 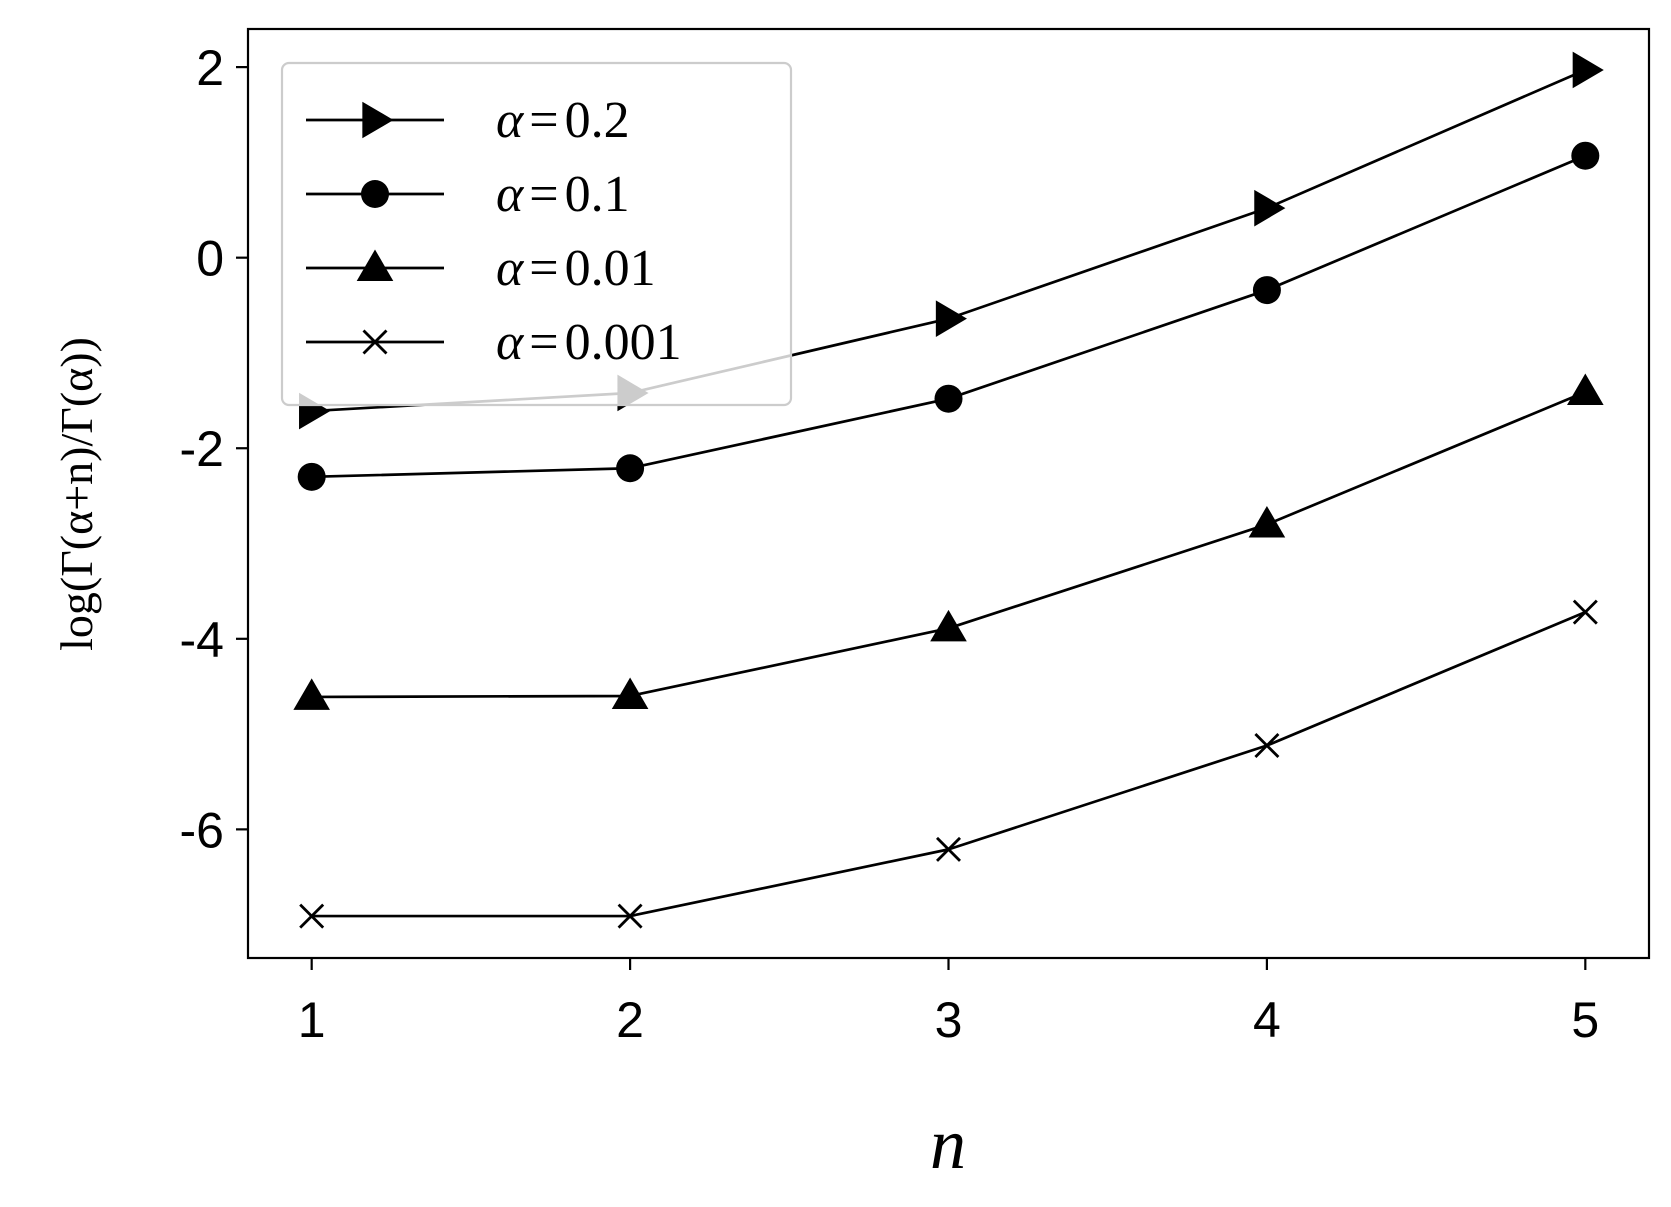 I want to click on data-point-alpha-0-1-n4, so click(x=1266, y=290).